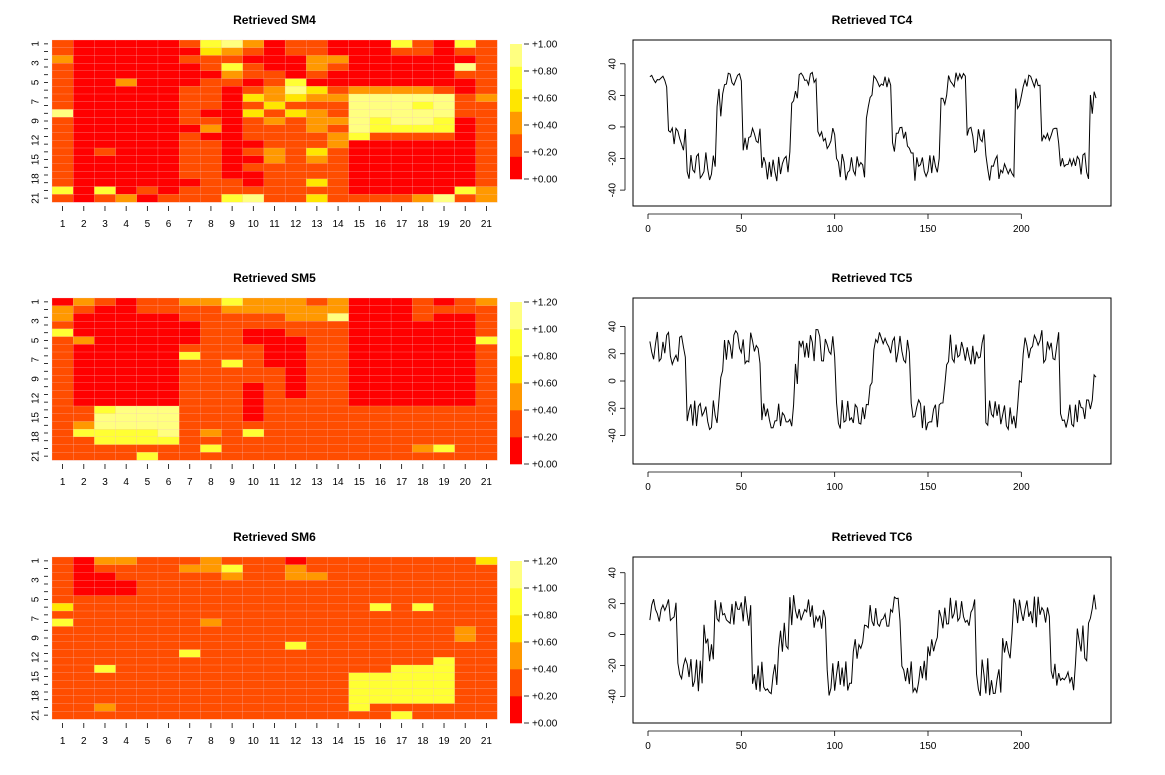  What do you see at coordinates (274, 537) in the screenshot?
I see `chart-title: Retrieved SM6` at bounding box center [274, 537].